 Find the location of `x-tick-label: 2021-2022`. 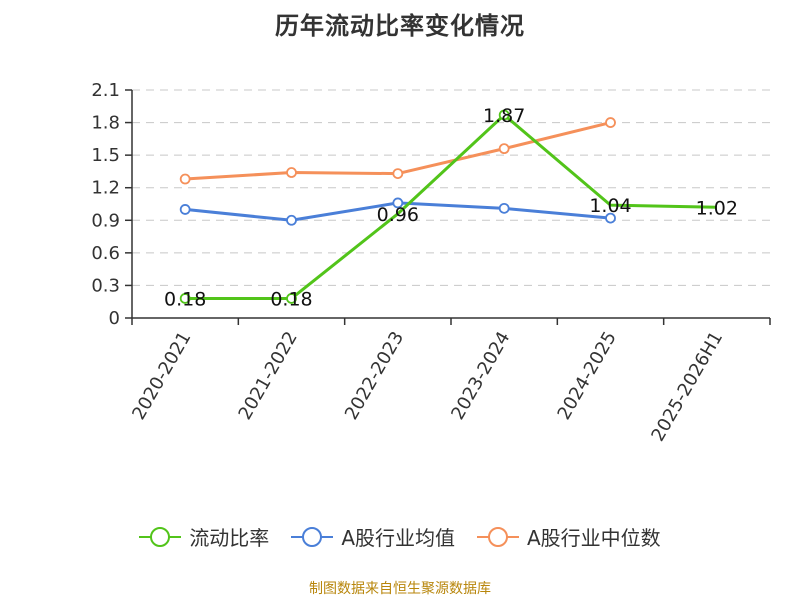

x-tick-label: 2021-2022 is located at coordinates (268, 375).